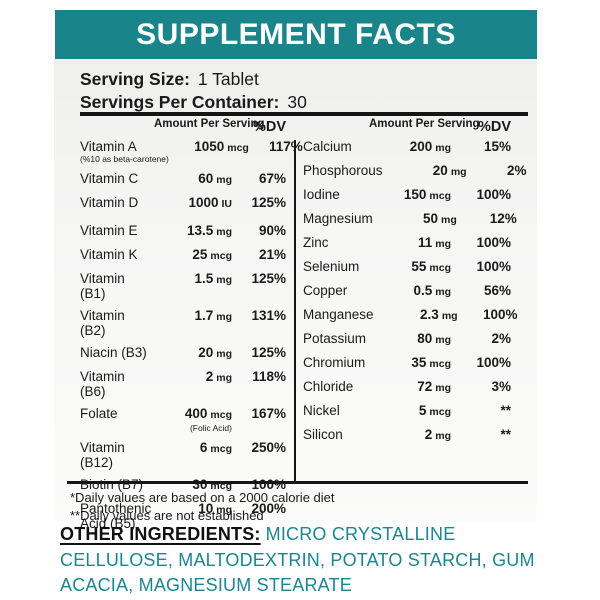 The height and width of the screenshot is (600, 600). What do you see at coordinates (124, 159) in the screenshot?
I see `nutrient-note: (%10 as beta-carotene)` at bounding box center [124, 159].